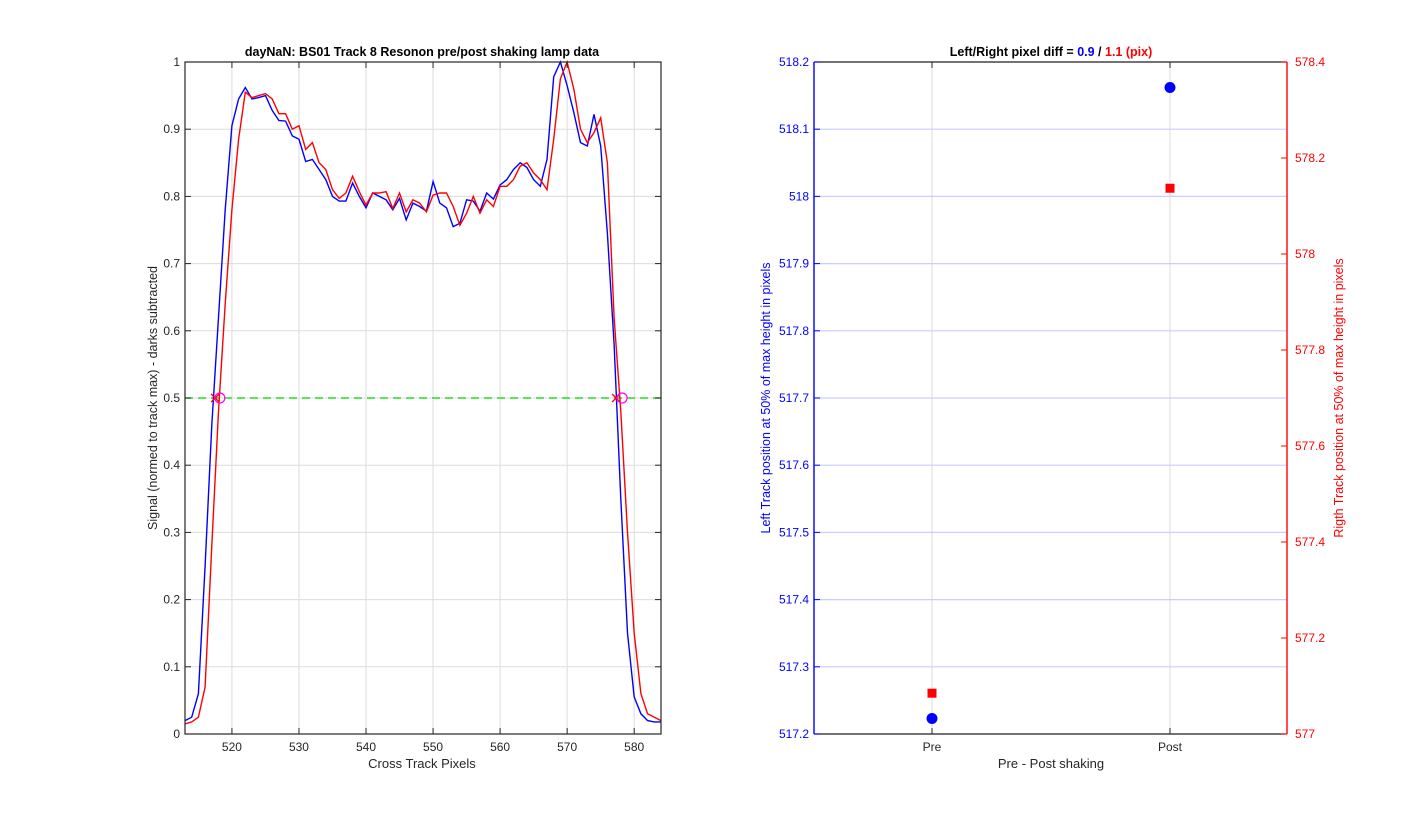 Image resolution: width=1425 pixels, height=825 pixels. I want to click on half-max-x-marker, so click(616, 398).